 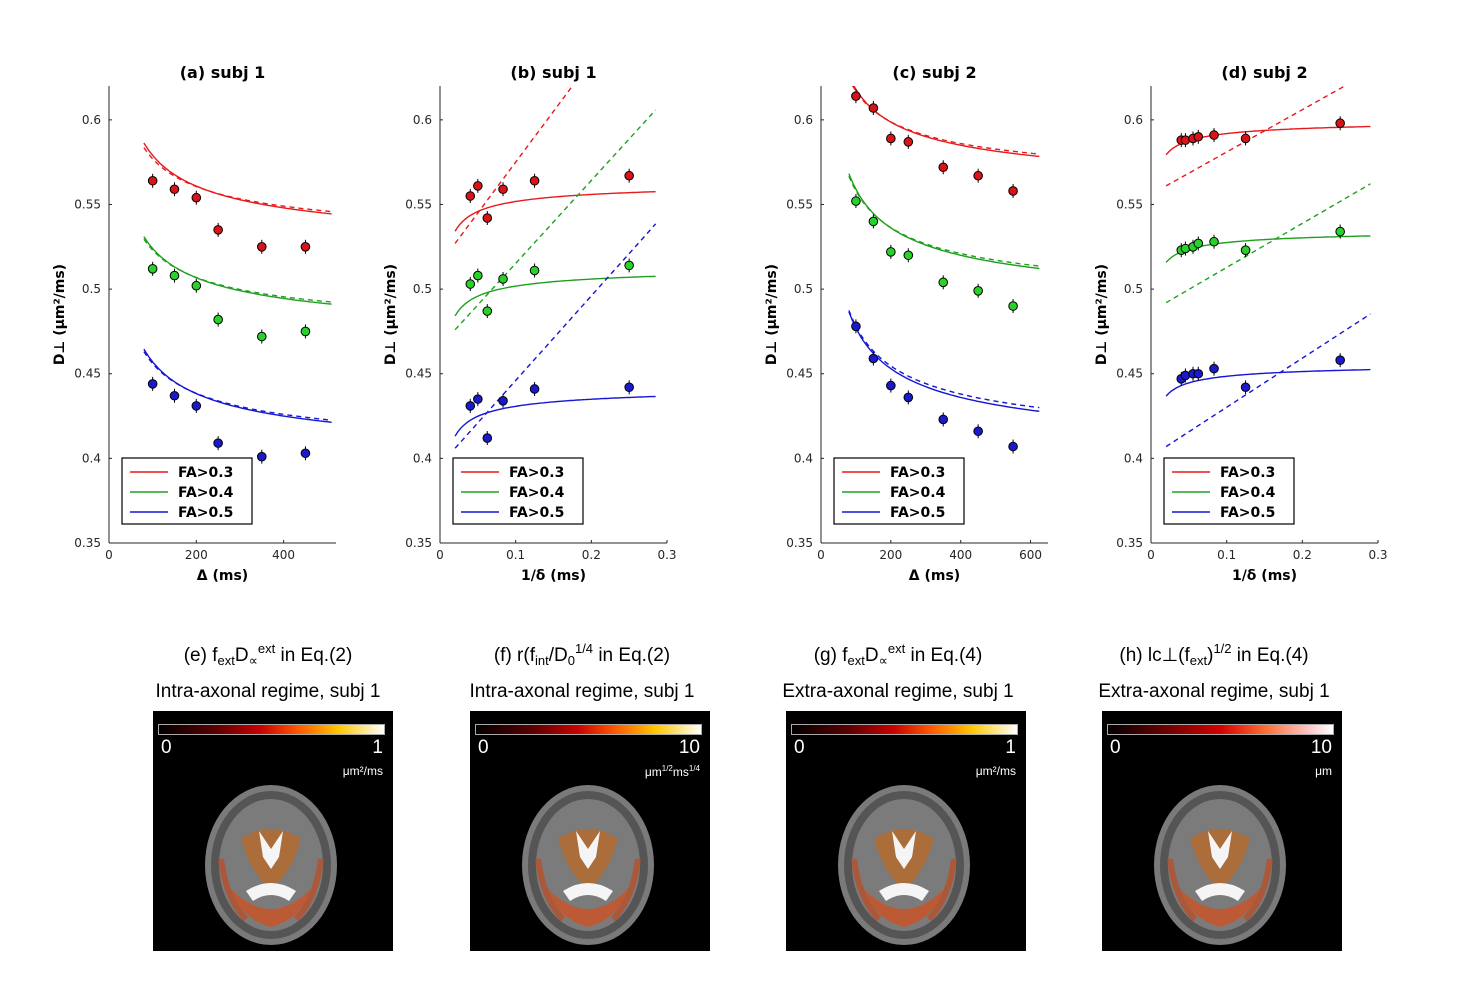 What do you see at coordinates (1264, 72) in the screenshot?
I see `plot-title: (d) subj 2` at bounding box center [1264, 72].